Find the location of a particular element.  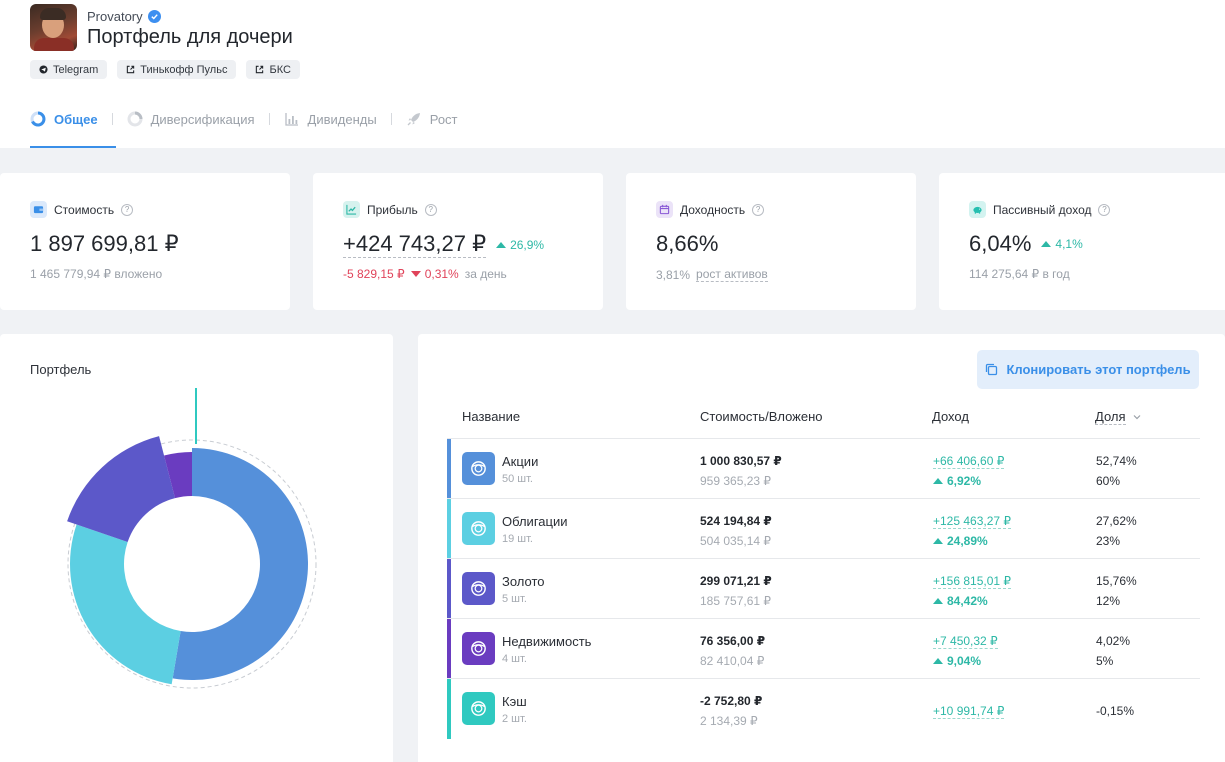

author-avatar is located at coordinates (53, 27).